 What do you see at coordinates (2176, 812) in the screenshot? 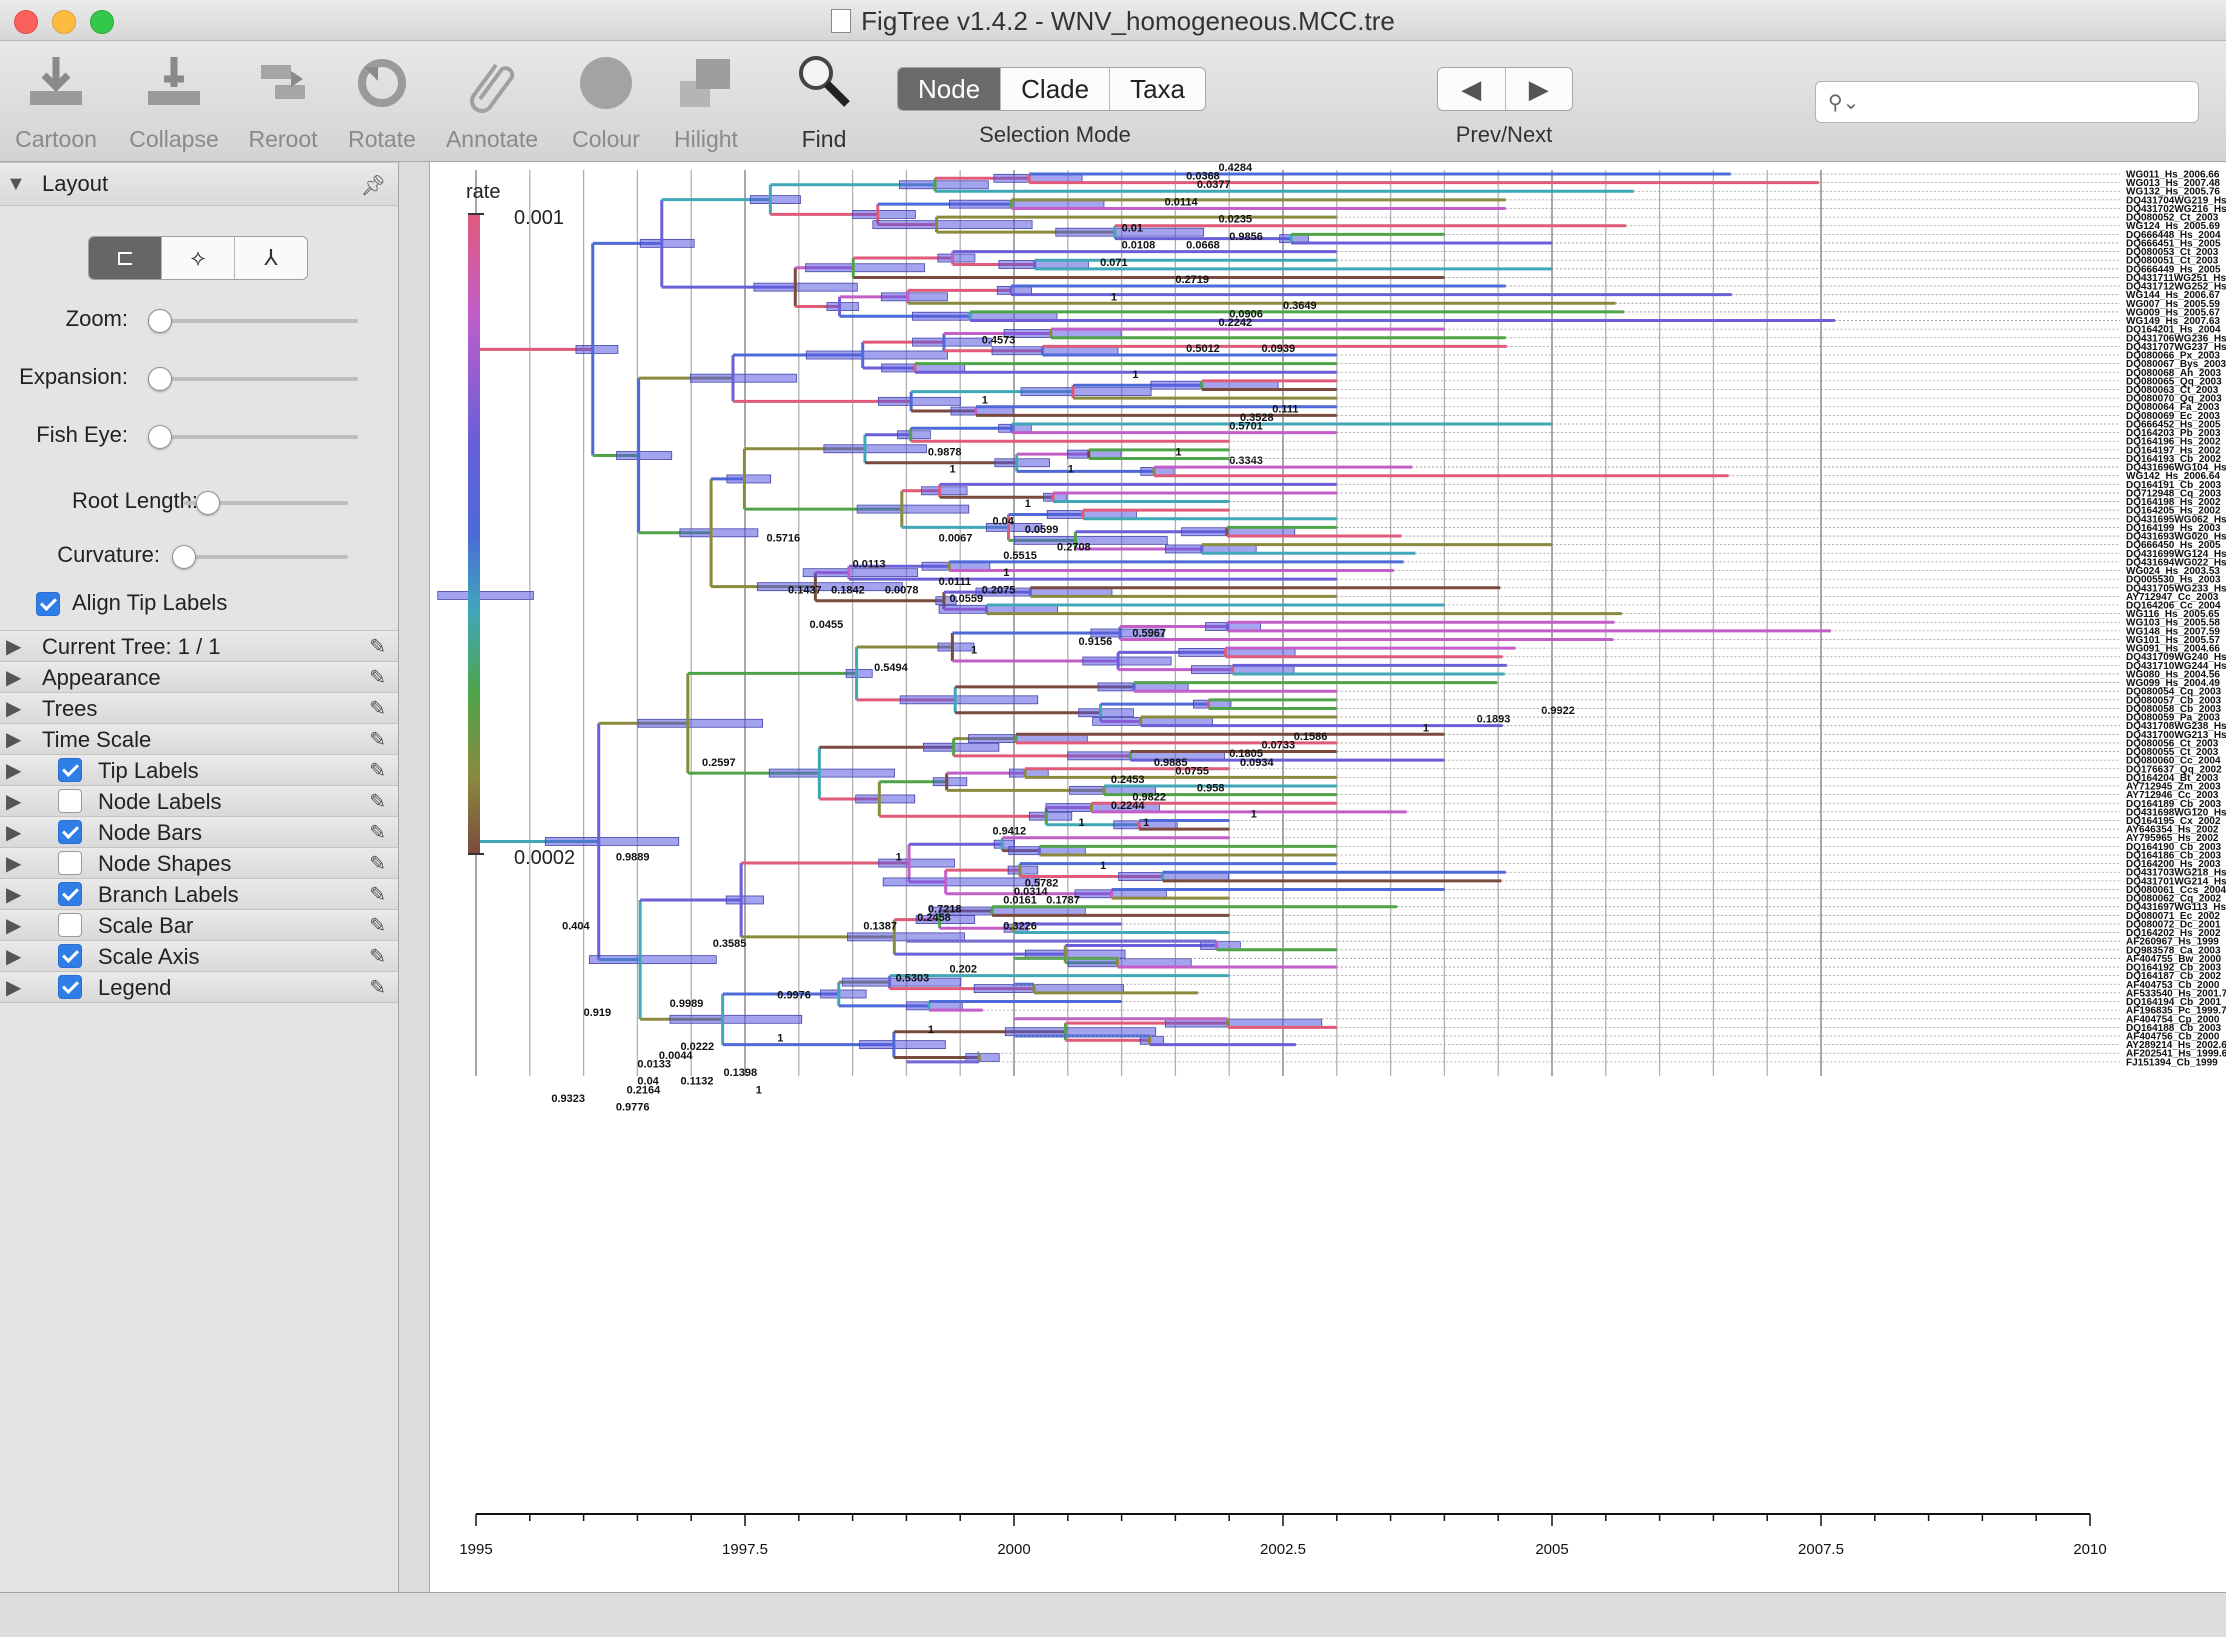
I see `tip-label: DQ431698WG120_Hs_2003.65` at bounding box center [2176, 812].